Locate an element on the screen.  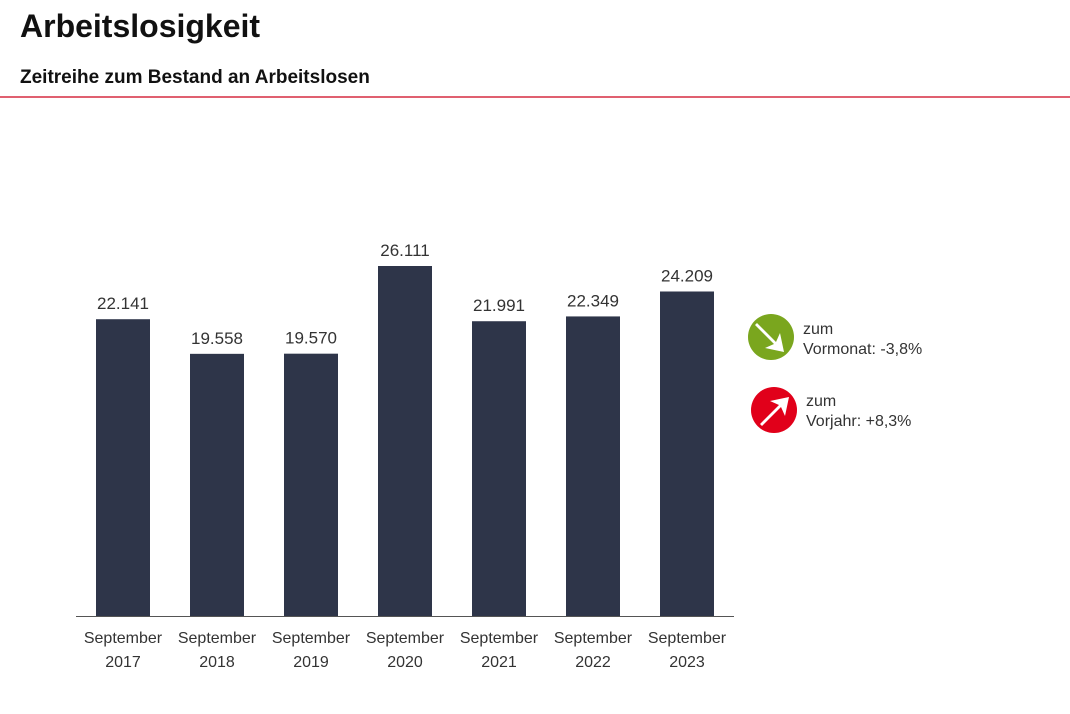
x-tick-label: 2019 is located at coordinates (311, 662).